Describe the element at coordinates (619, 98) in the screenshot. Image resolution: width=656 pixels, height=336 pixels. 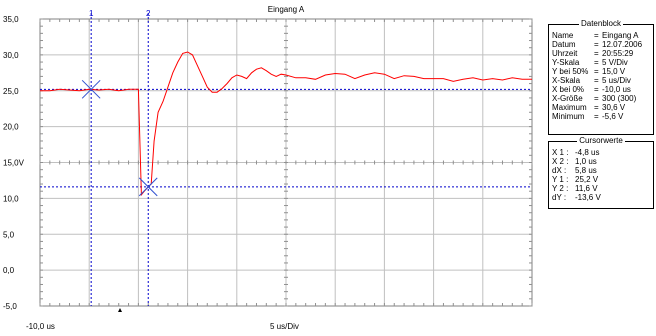
I see `db-value: 300 (300)` at that location.